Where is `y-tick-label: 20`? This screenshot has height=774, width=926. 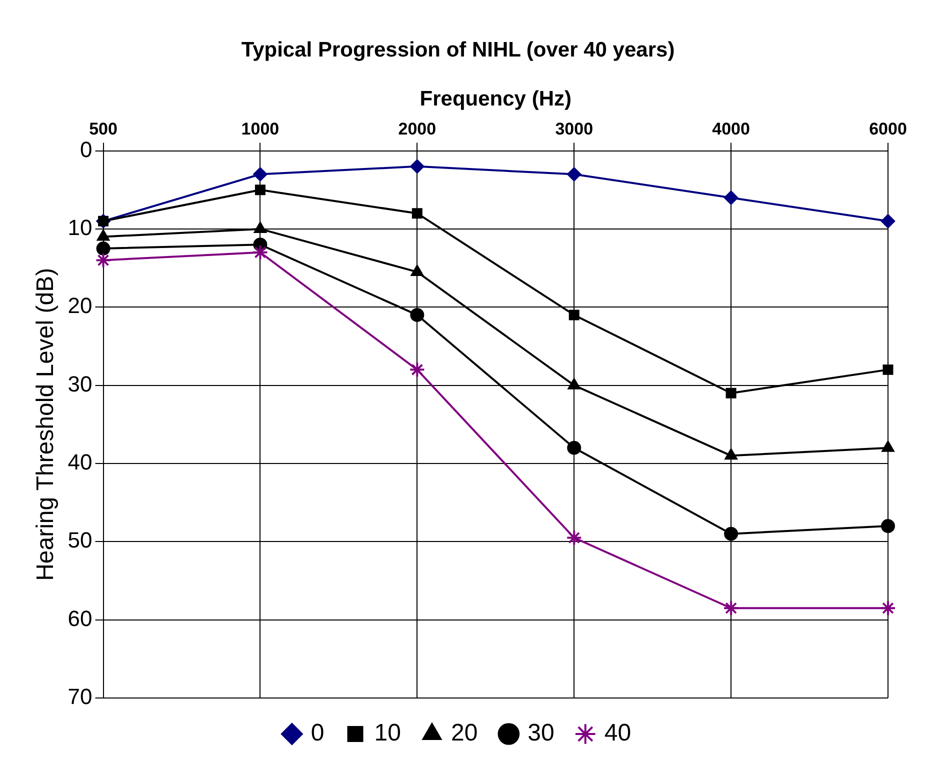
y-tick-label: 20 is located at coordinates (80, 305).